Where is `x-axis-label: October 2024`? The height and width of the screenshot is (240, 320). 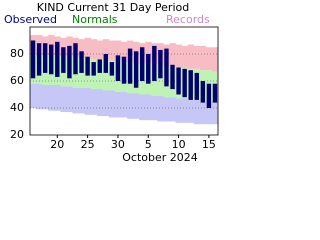
x-axis-label: October 2024 is located at coordinates (160, 157).